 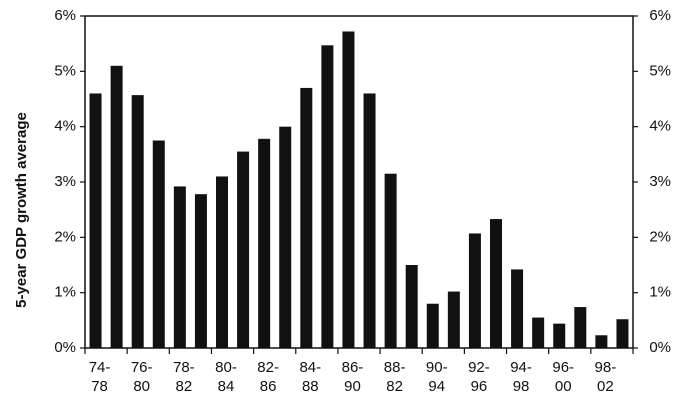 What do you see at coordinates (65, 347) in the screenshot?
I see `y-tick-label: 0%` at bounding box center [65, 347].